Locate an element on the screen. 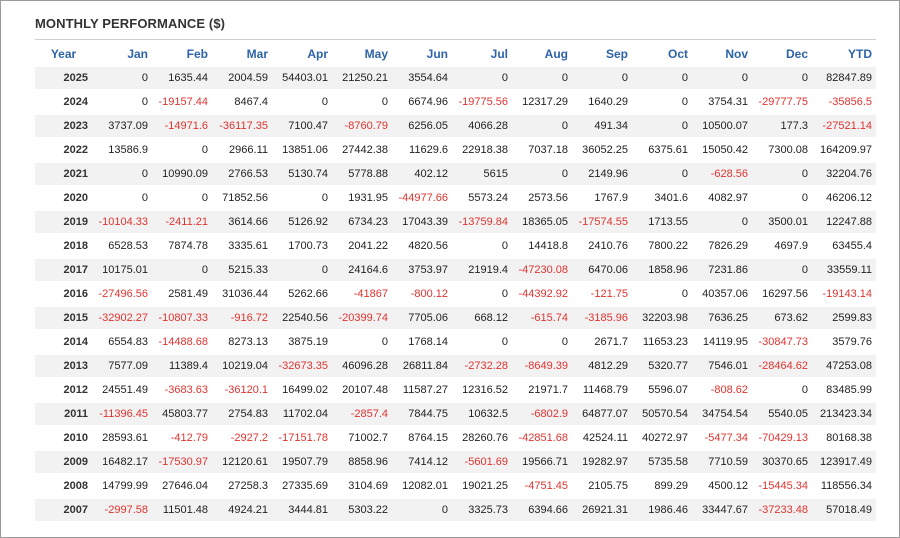 This screenshot has width=900, height=538. year-cell: 2018 is located at coordinates (63, 246).